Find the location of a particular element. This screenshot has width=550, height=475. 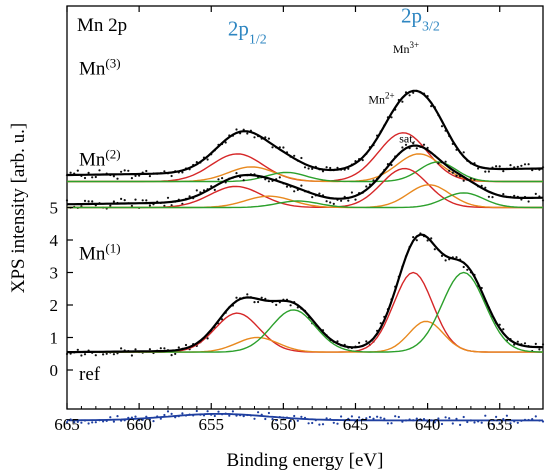

fit-sat- is located at coordinates (305, 172).